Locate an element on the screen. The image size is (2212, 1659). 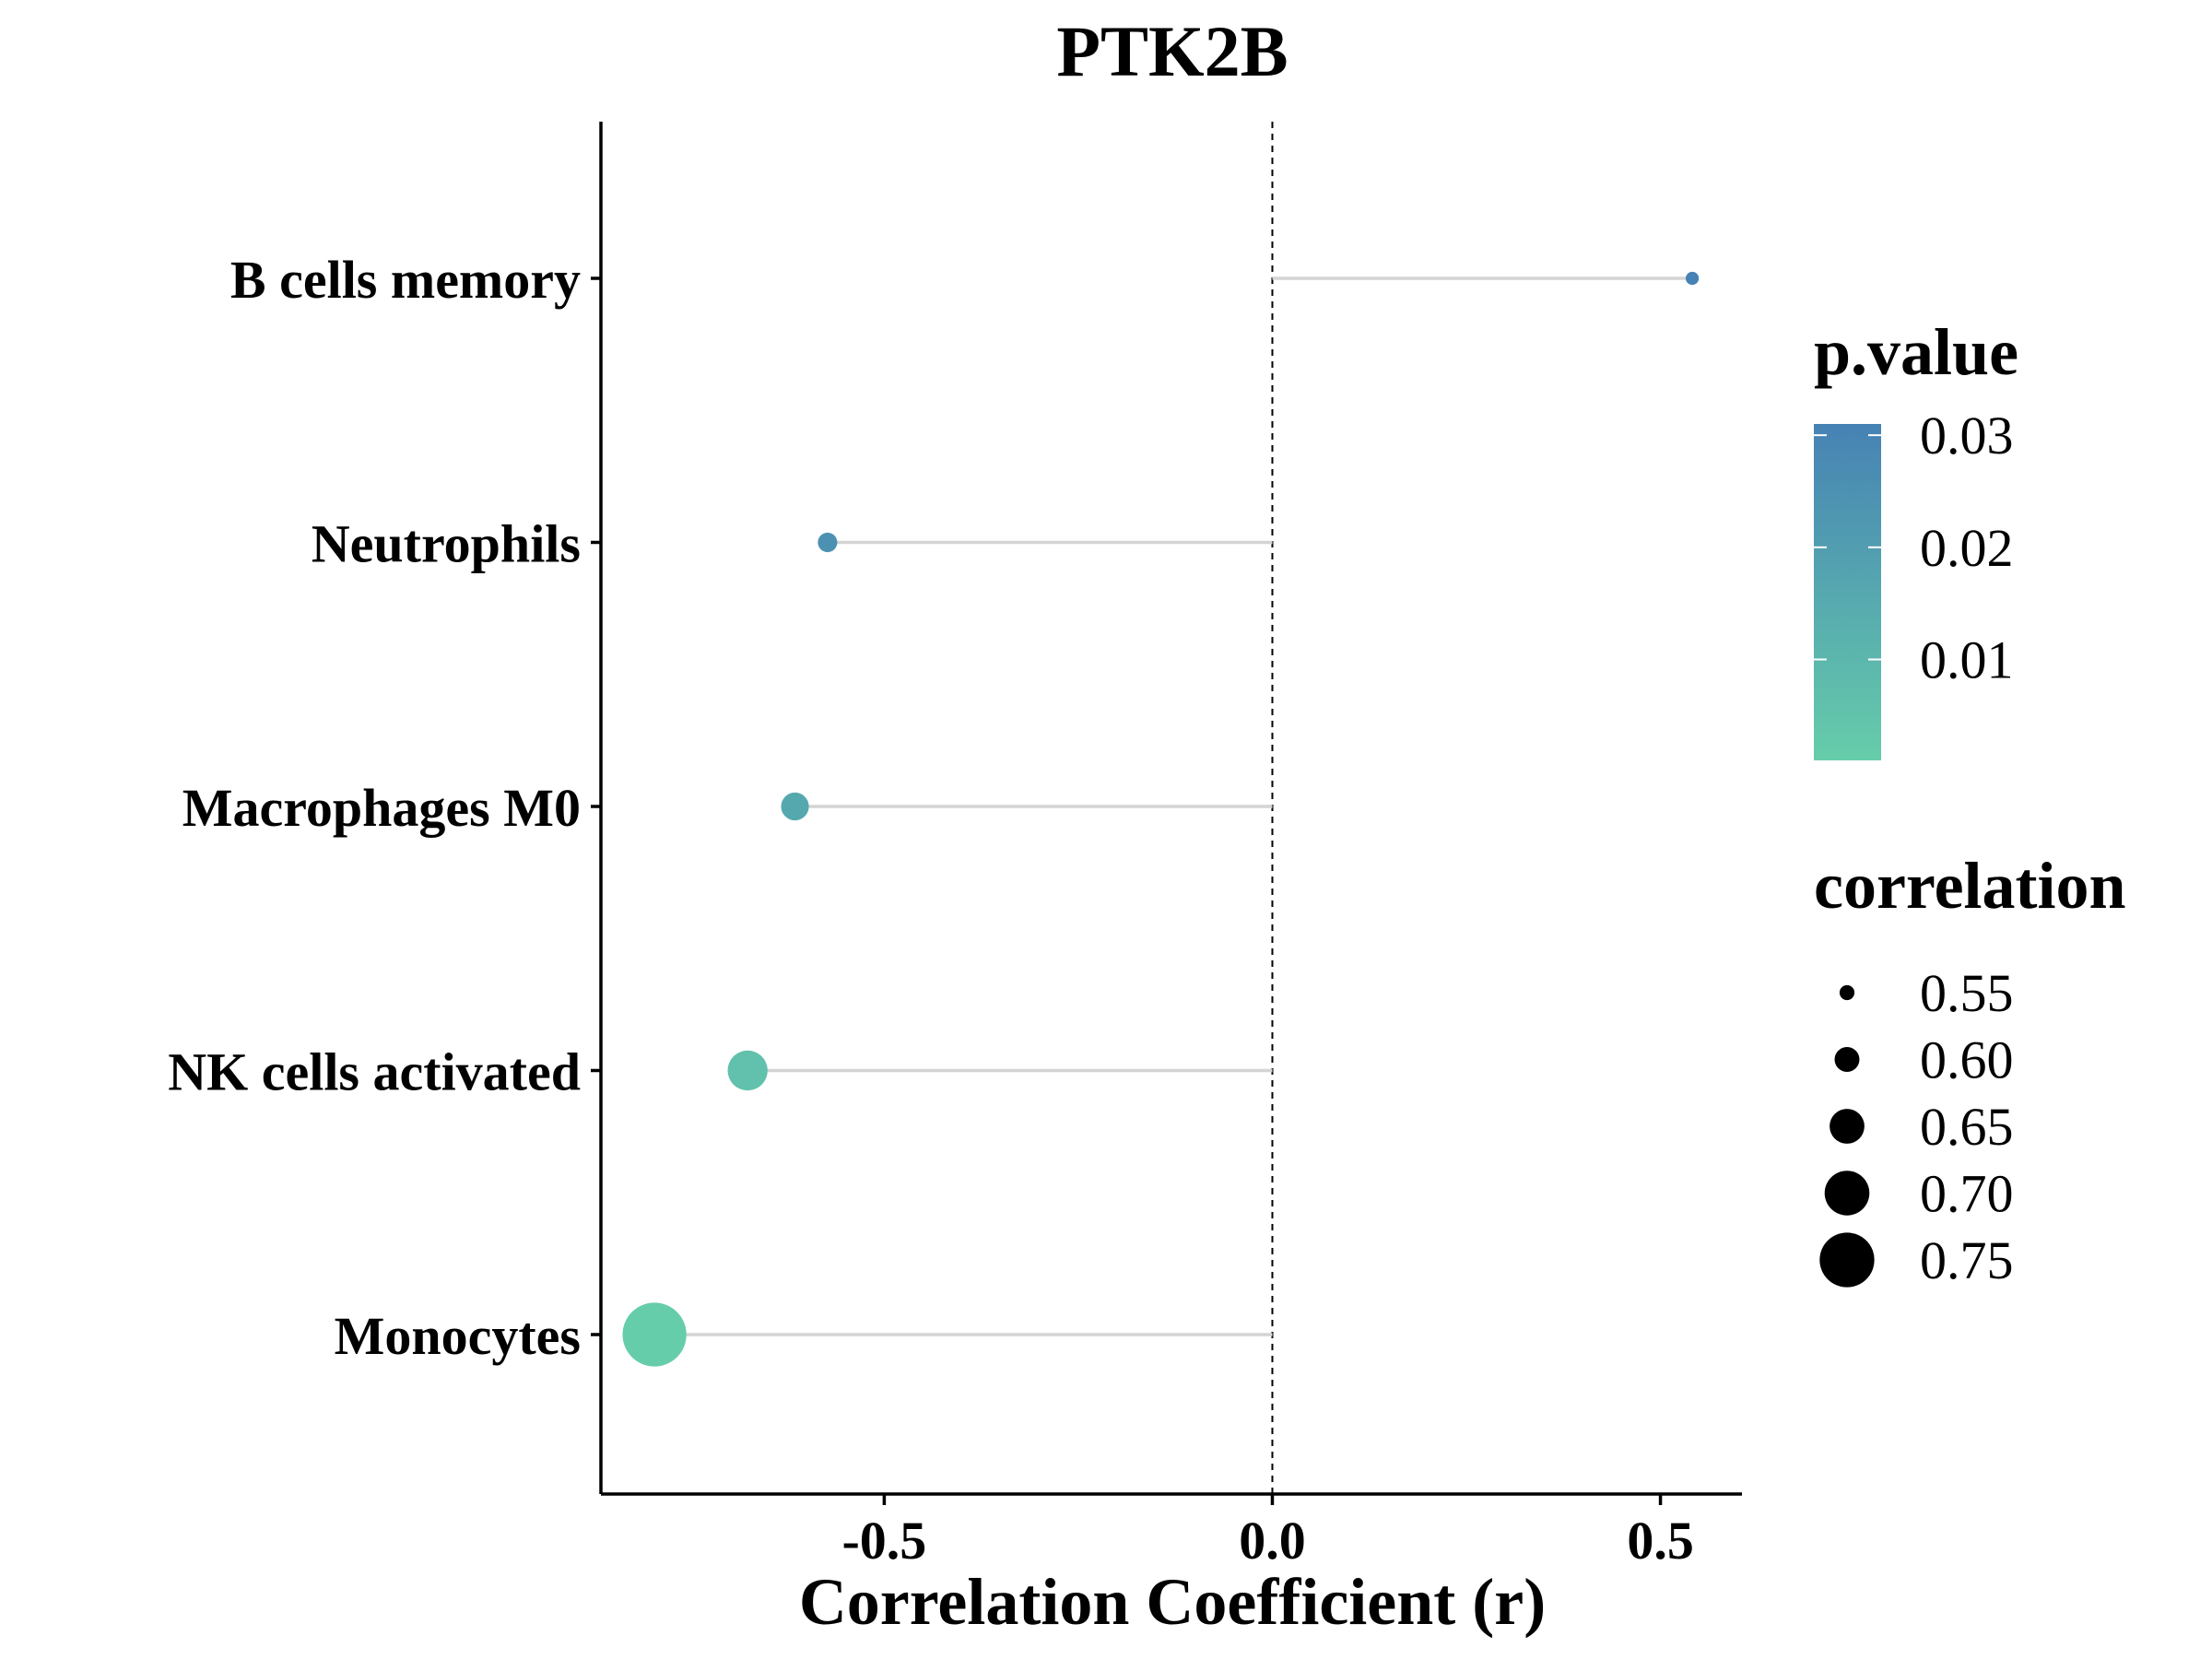
correlation-legend: correlation 0.55 0.60 0.65 0.700.75 is located at coordinates (1970, 1069).